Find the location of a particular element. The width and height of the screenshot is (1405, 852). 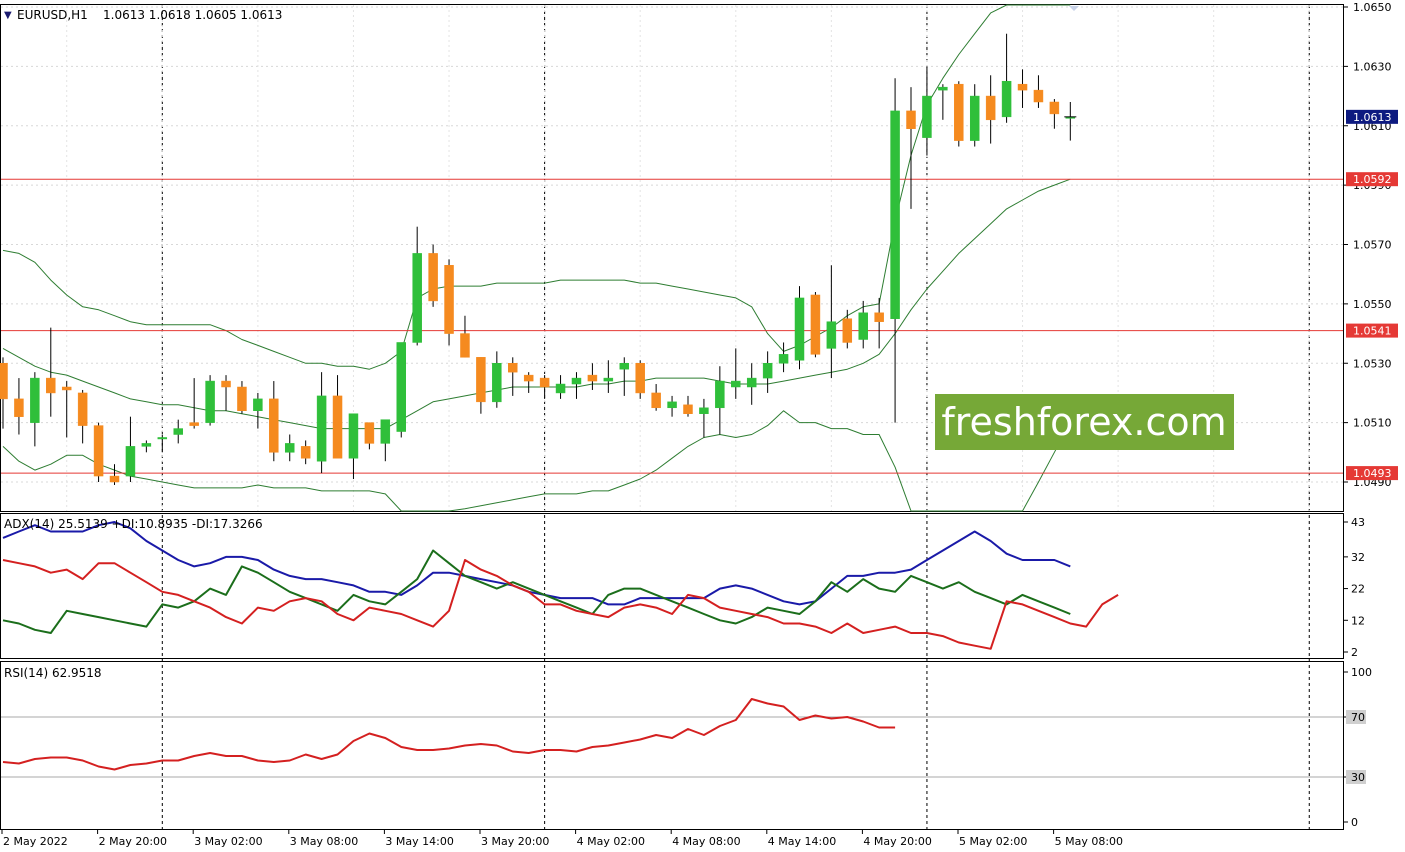

adx-tick-label: 2 is located at coordinates (1354, 652).